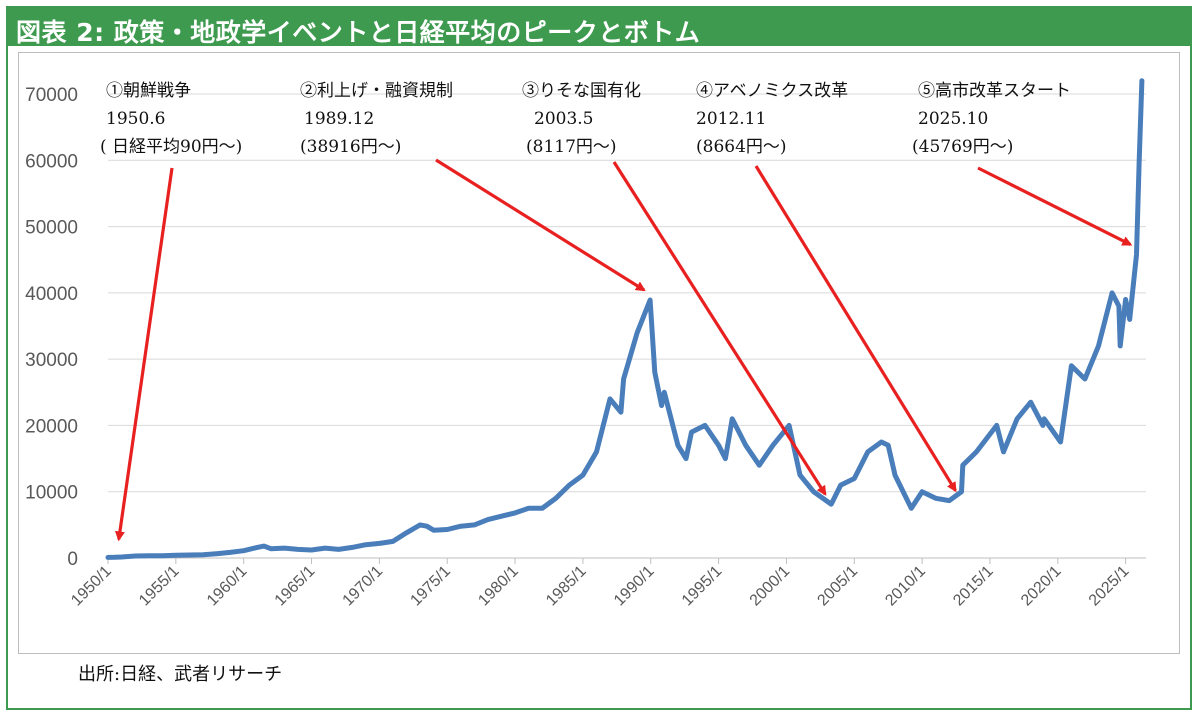 The height and width of the screenshot is (720, 1200). What do you see at coordinates (962, 147) in the screenshot?
I see `annotation-text: (45769円～)` at bounding box center [962, 147].